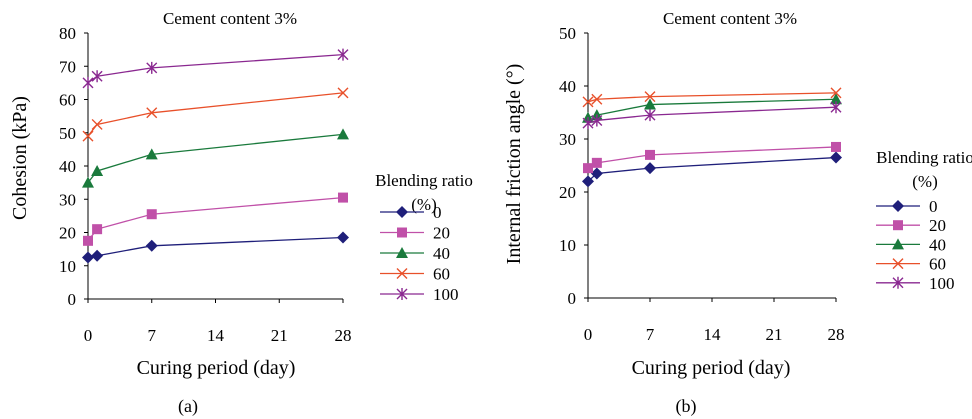 The image size is (972, 419). Describe the element at coordinates (216, 368) in the screenshot. I see `chart-a-x-axis-label: Curing period (day)` at that location.